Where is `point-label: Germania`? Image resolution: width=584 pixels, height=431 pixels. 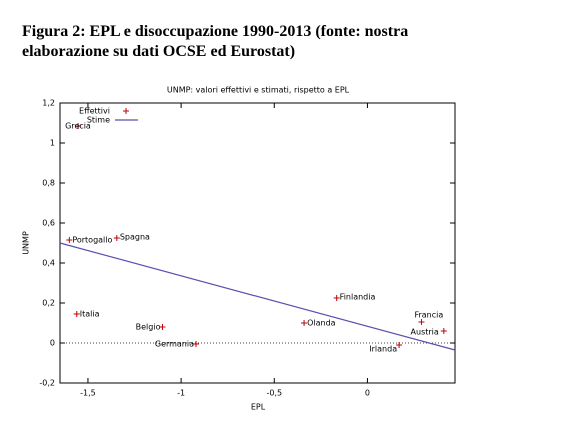 point-label: Germania is located at coordinates (174, 344).